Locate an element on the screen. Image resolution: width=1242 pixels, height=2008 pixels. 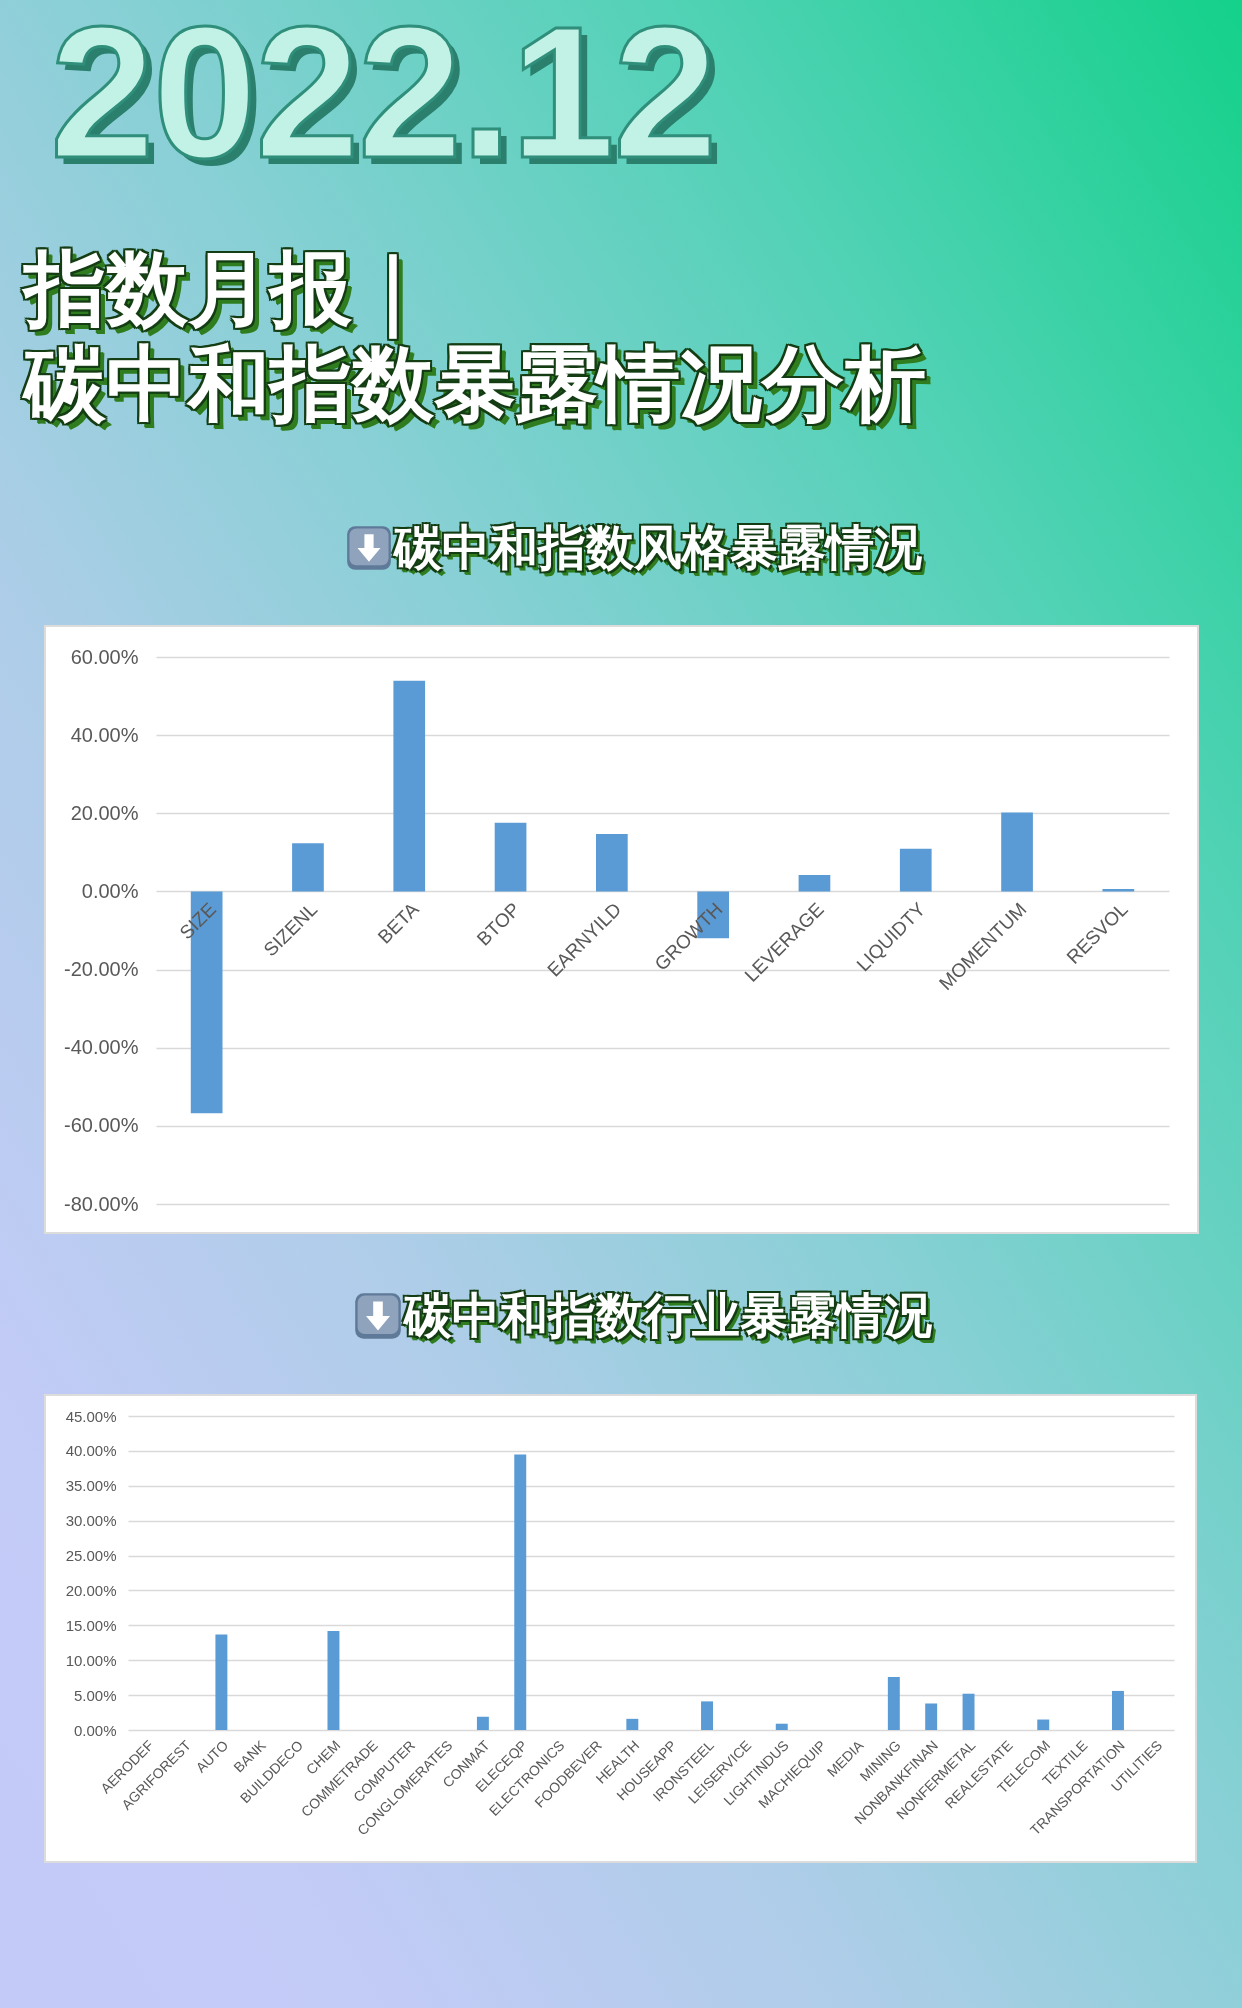
chart-title: 碳中和指数行业暴露情况 is located at coordinates (668, 1316).